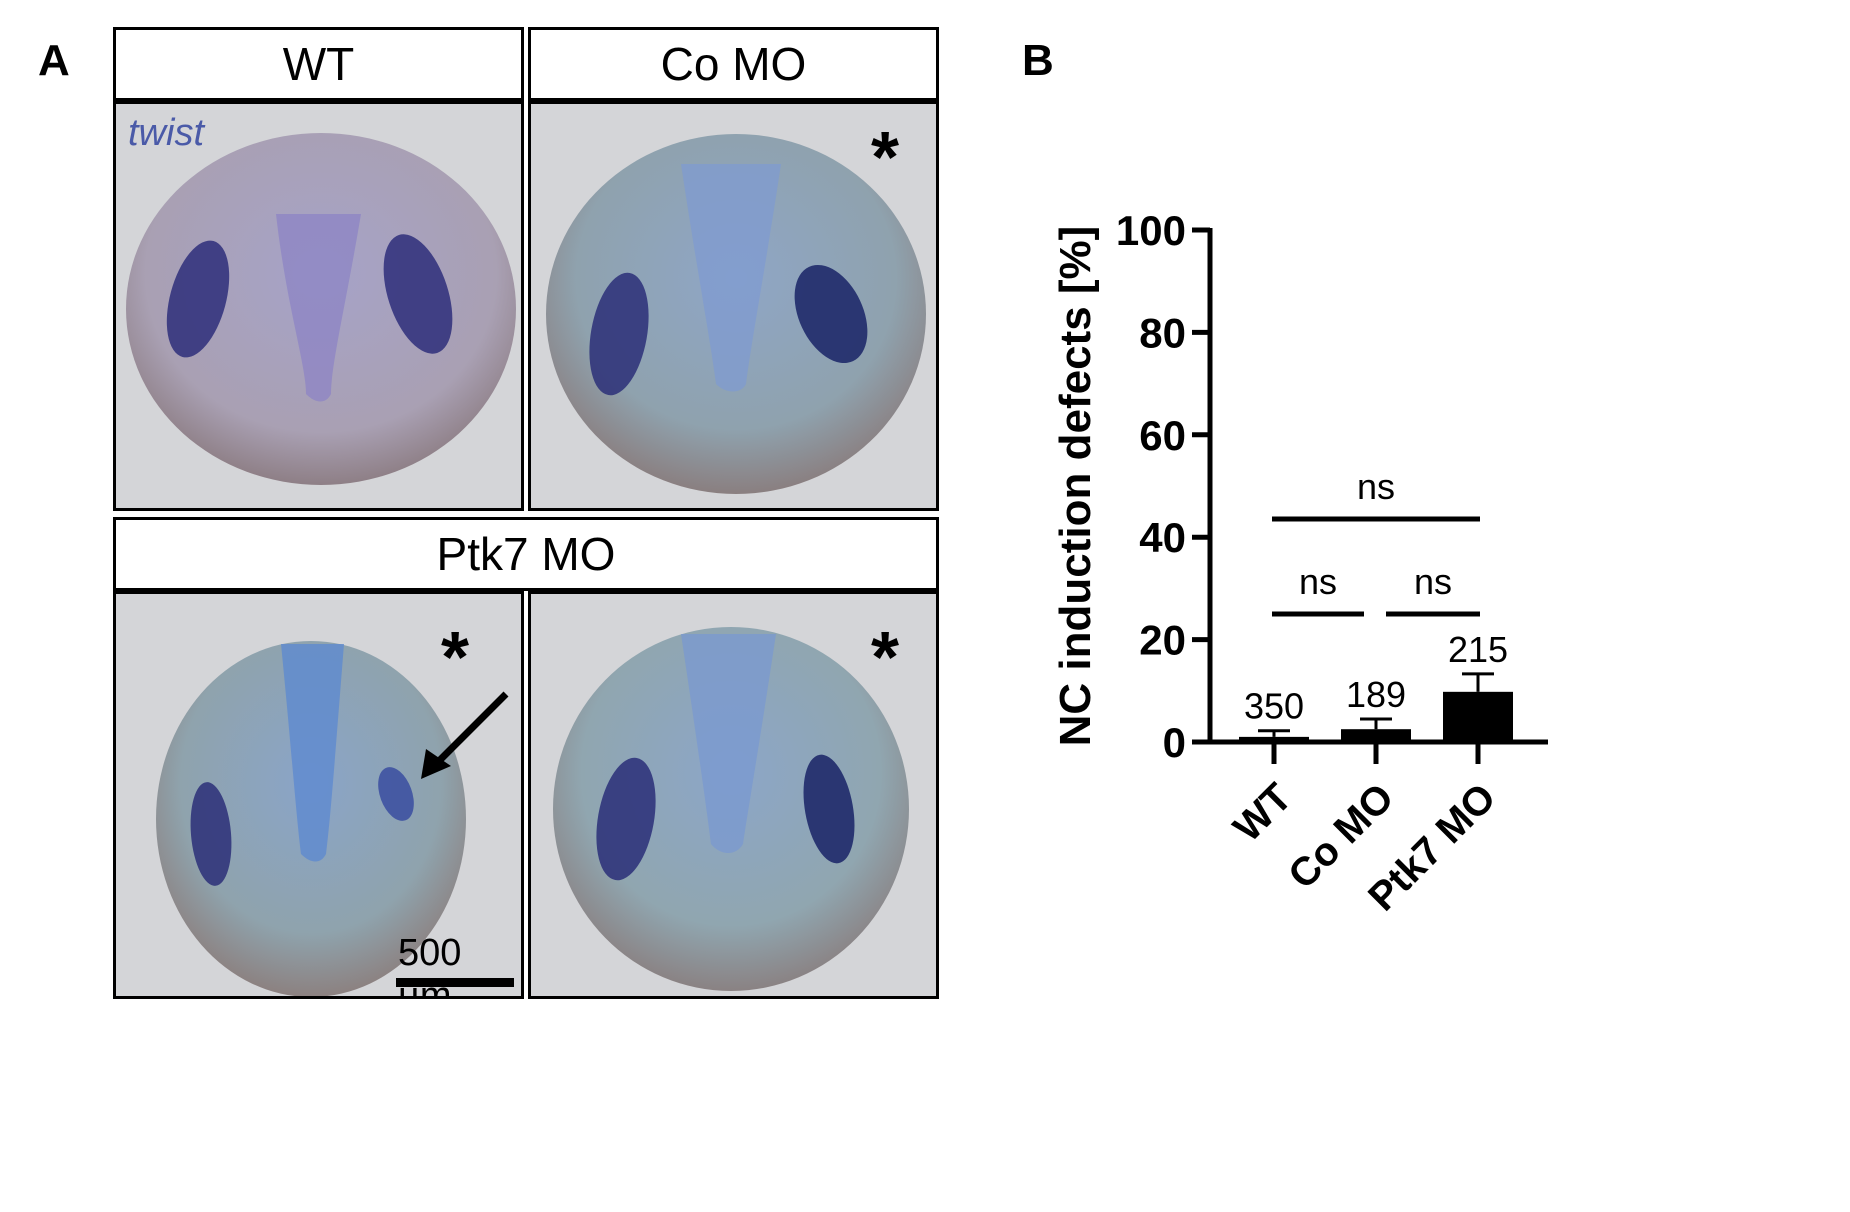  I want to click on y-tick-label: 20, so click(1162, 640).